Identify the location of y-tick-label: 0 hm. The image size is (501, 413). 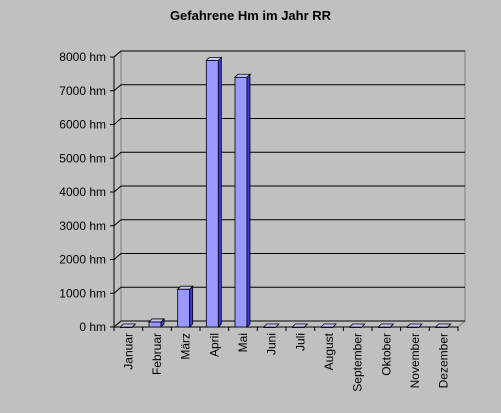
(92, 327).